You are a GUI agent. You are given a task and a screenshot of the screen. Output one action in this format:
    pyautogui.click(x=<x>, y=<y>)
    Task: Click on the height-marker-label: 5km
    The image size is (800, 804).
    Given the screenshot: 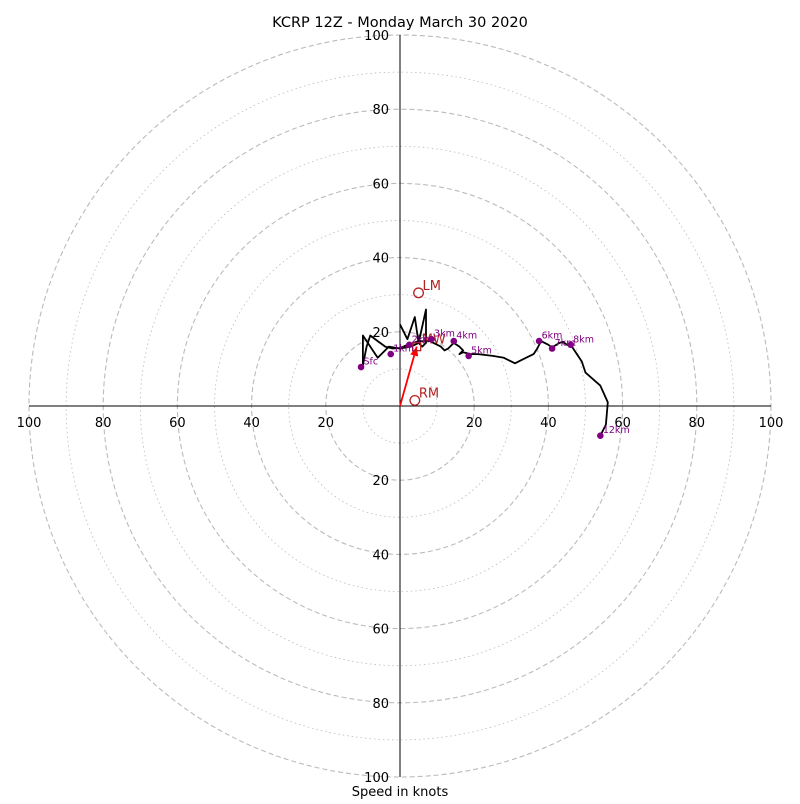 What is the action you would take?
    pyautogui.click(x=481, y=350)
    